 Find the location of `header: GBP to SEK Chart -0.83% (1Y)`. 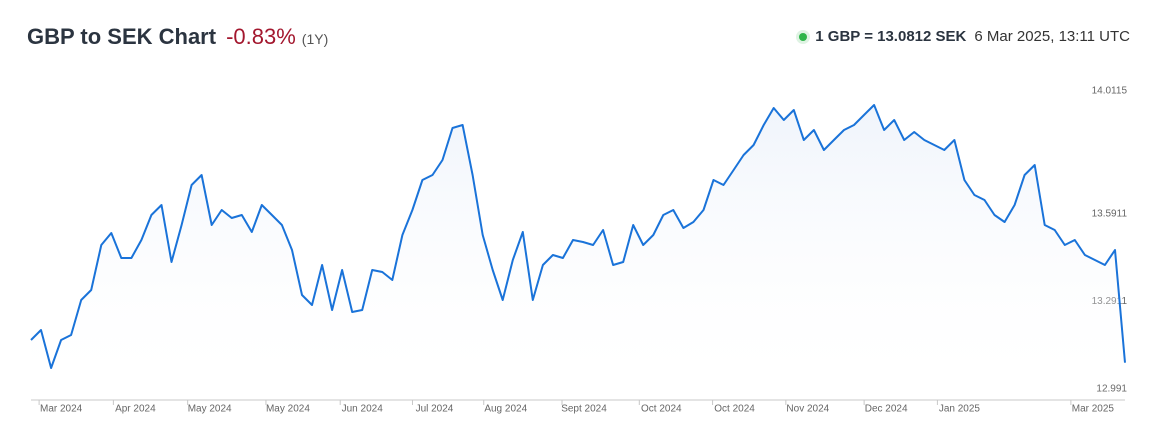

header: GBP to SEK Chart -0.83% (1Y) is located at coordinates (177, 37).